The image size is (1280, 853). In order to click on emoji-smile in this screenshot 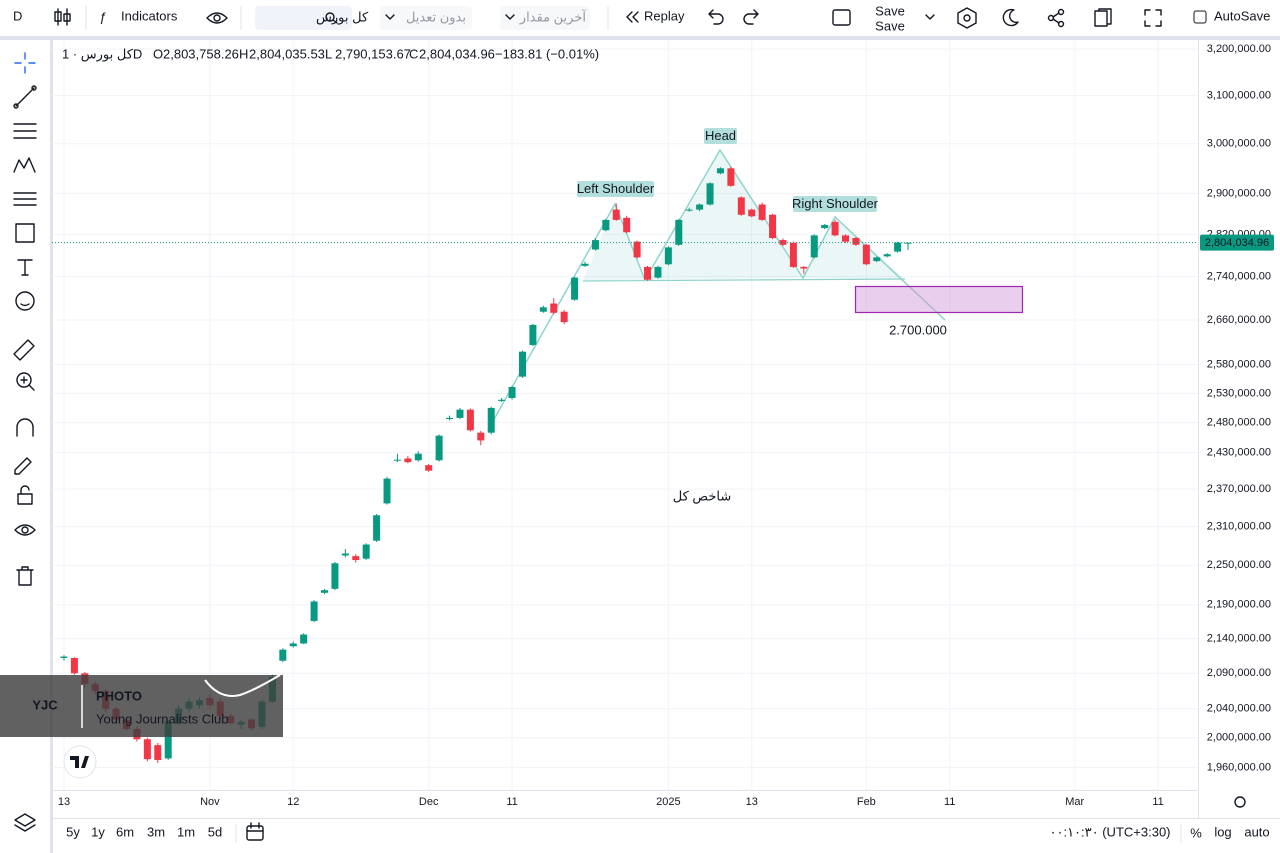, I will do `click(25, 305)`.